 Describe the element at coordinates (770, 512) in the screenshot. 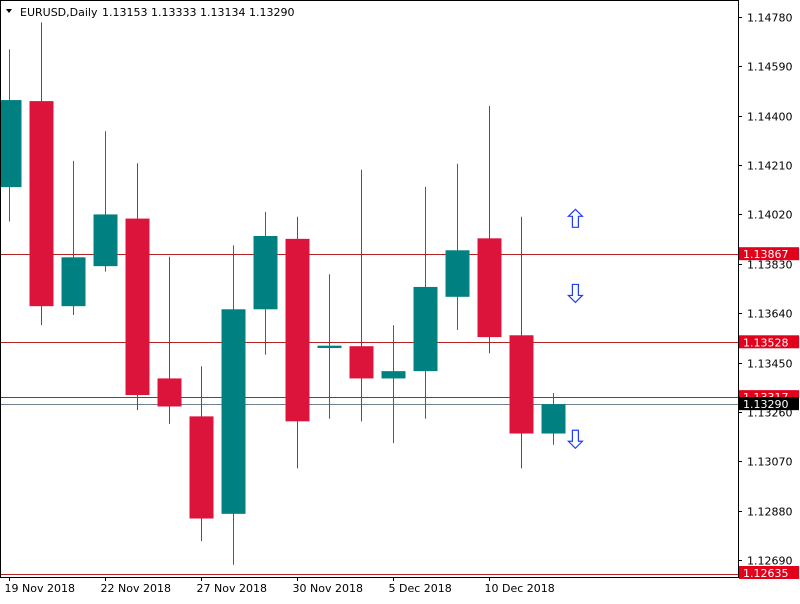

I see `y-tick-label: 1.12880` at that location.